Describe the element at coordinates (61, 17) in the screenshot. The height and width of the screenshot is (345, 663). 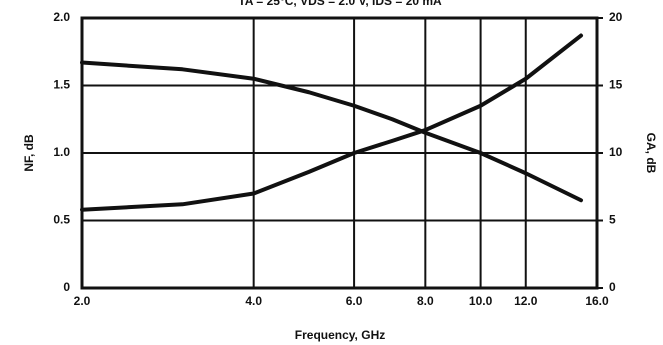
I see `y-tick-label: 2.0` at that location.